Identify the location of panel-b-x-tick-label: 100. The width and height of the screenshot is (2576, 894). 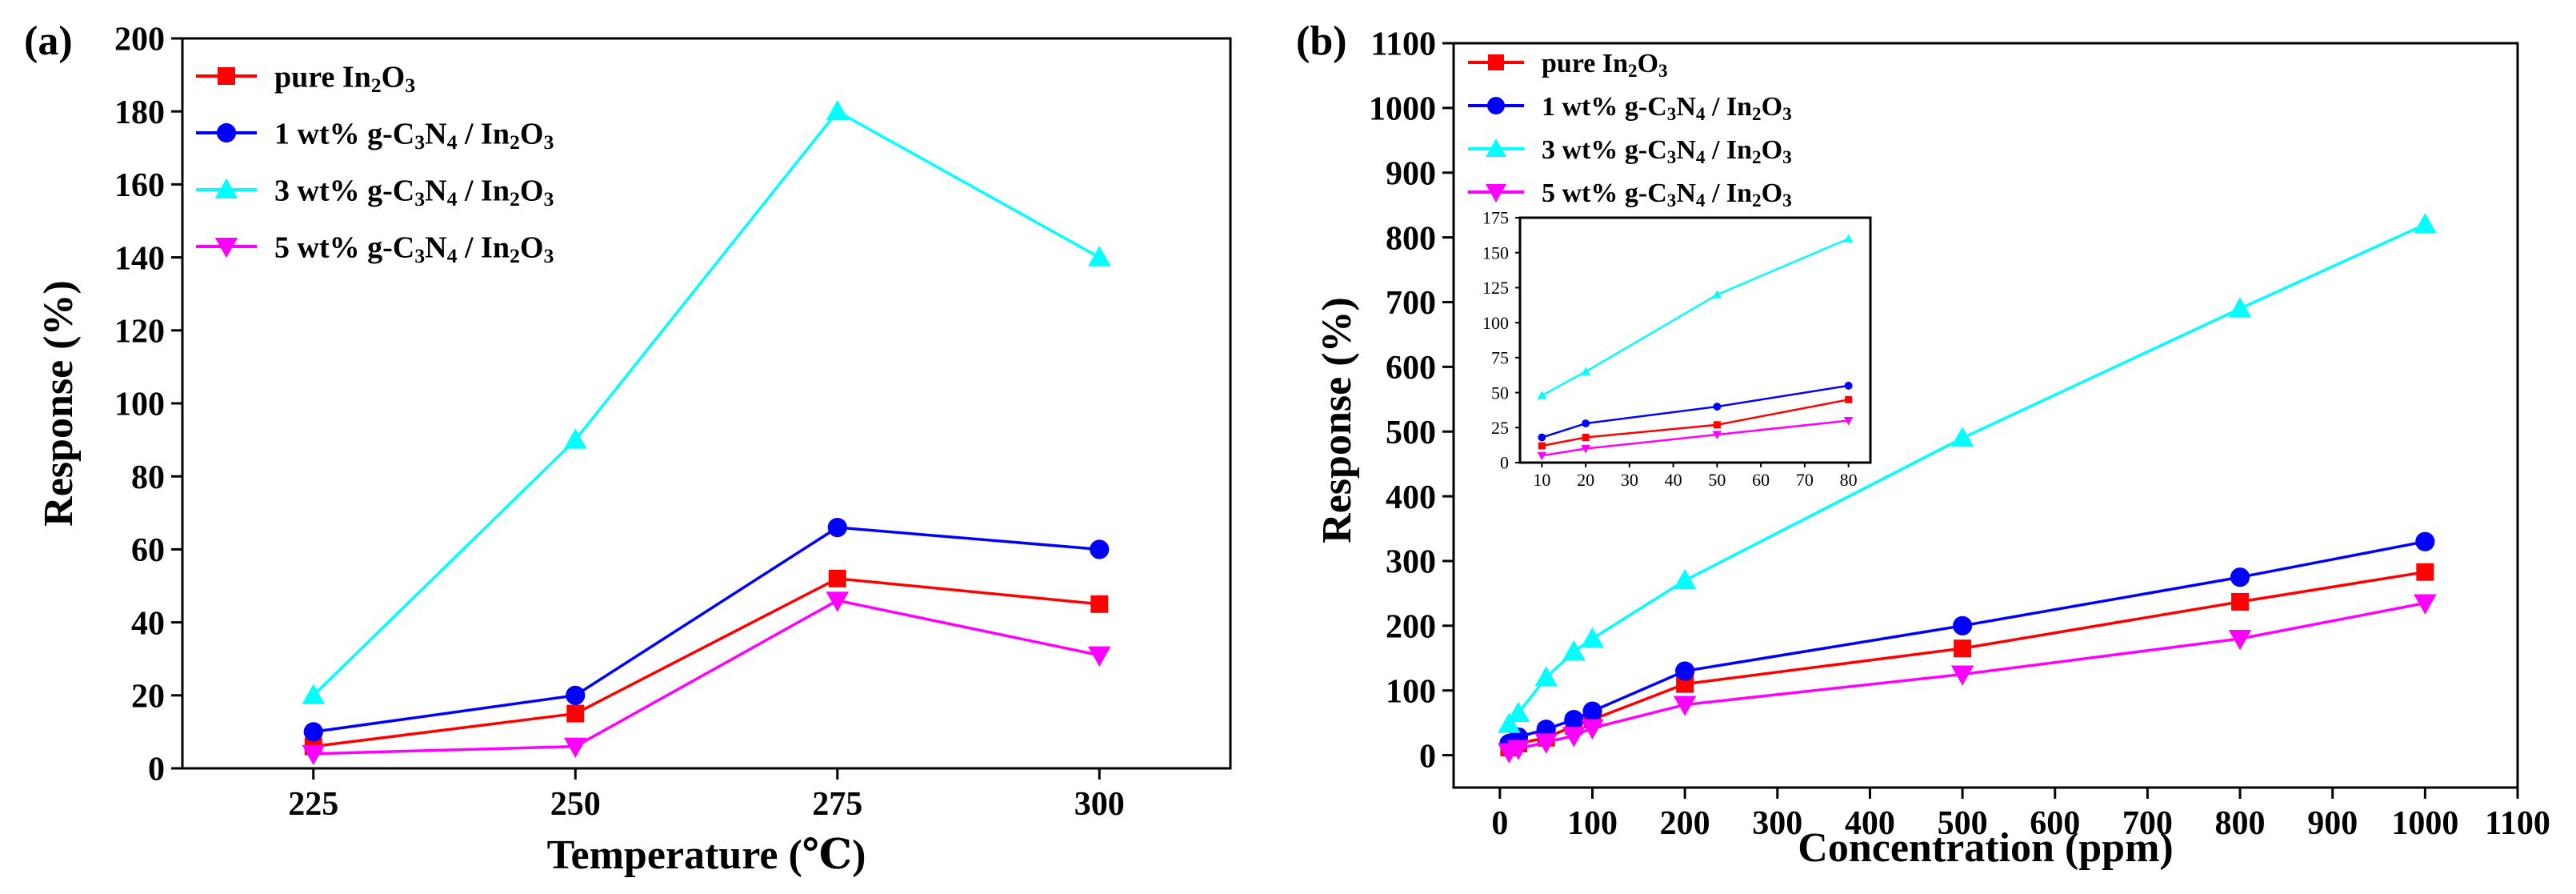
(1592, 823).